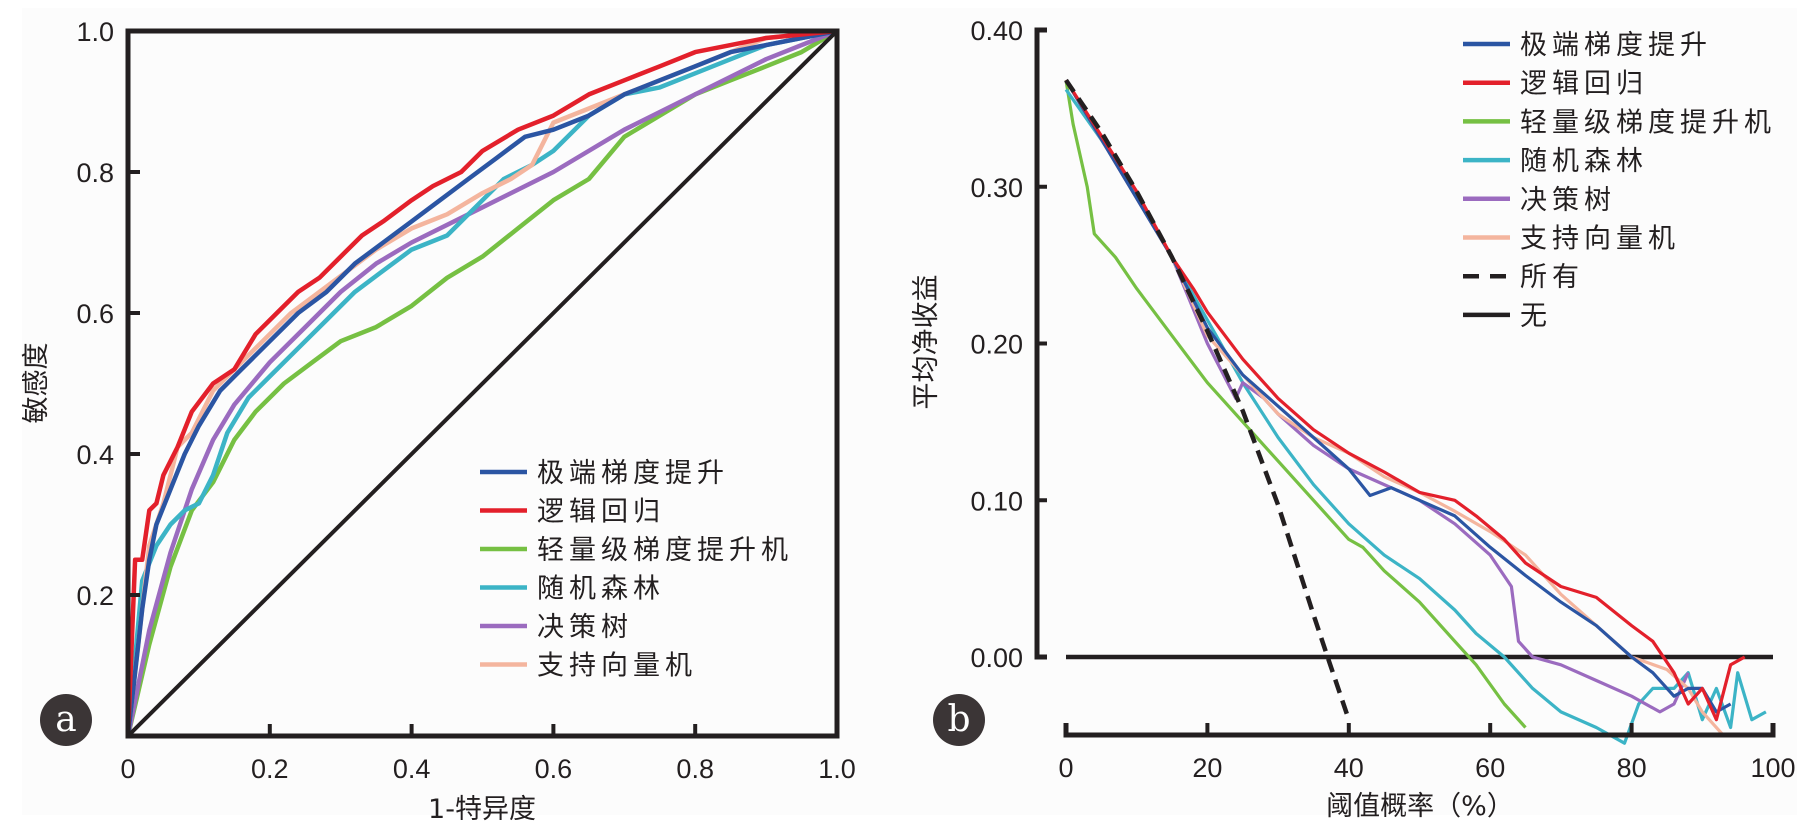  I want to click on roc-legend-item: 支持向量机, so click(588, 666).